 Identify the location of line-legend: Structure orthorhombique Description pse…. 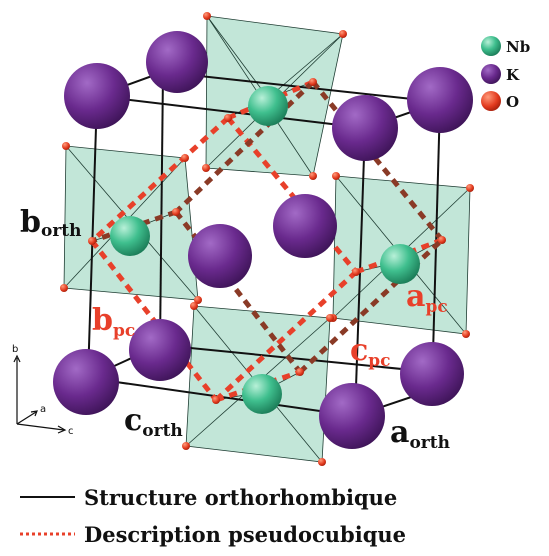
(213, 516).